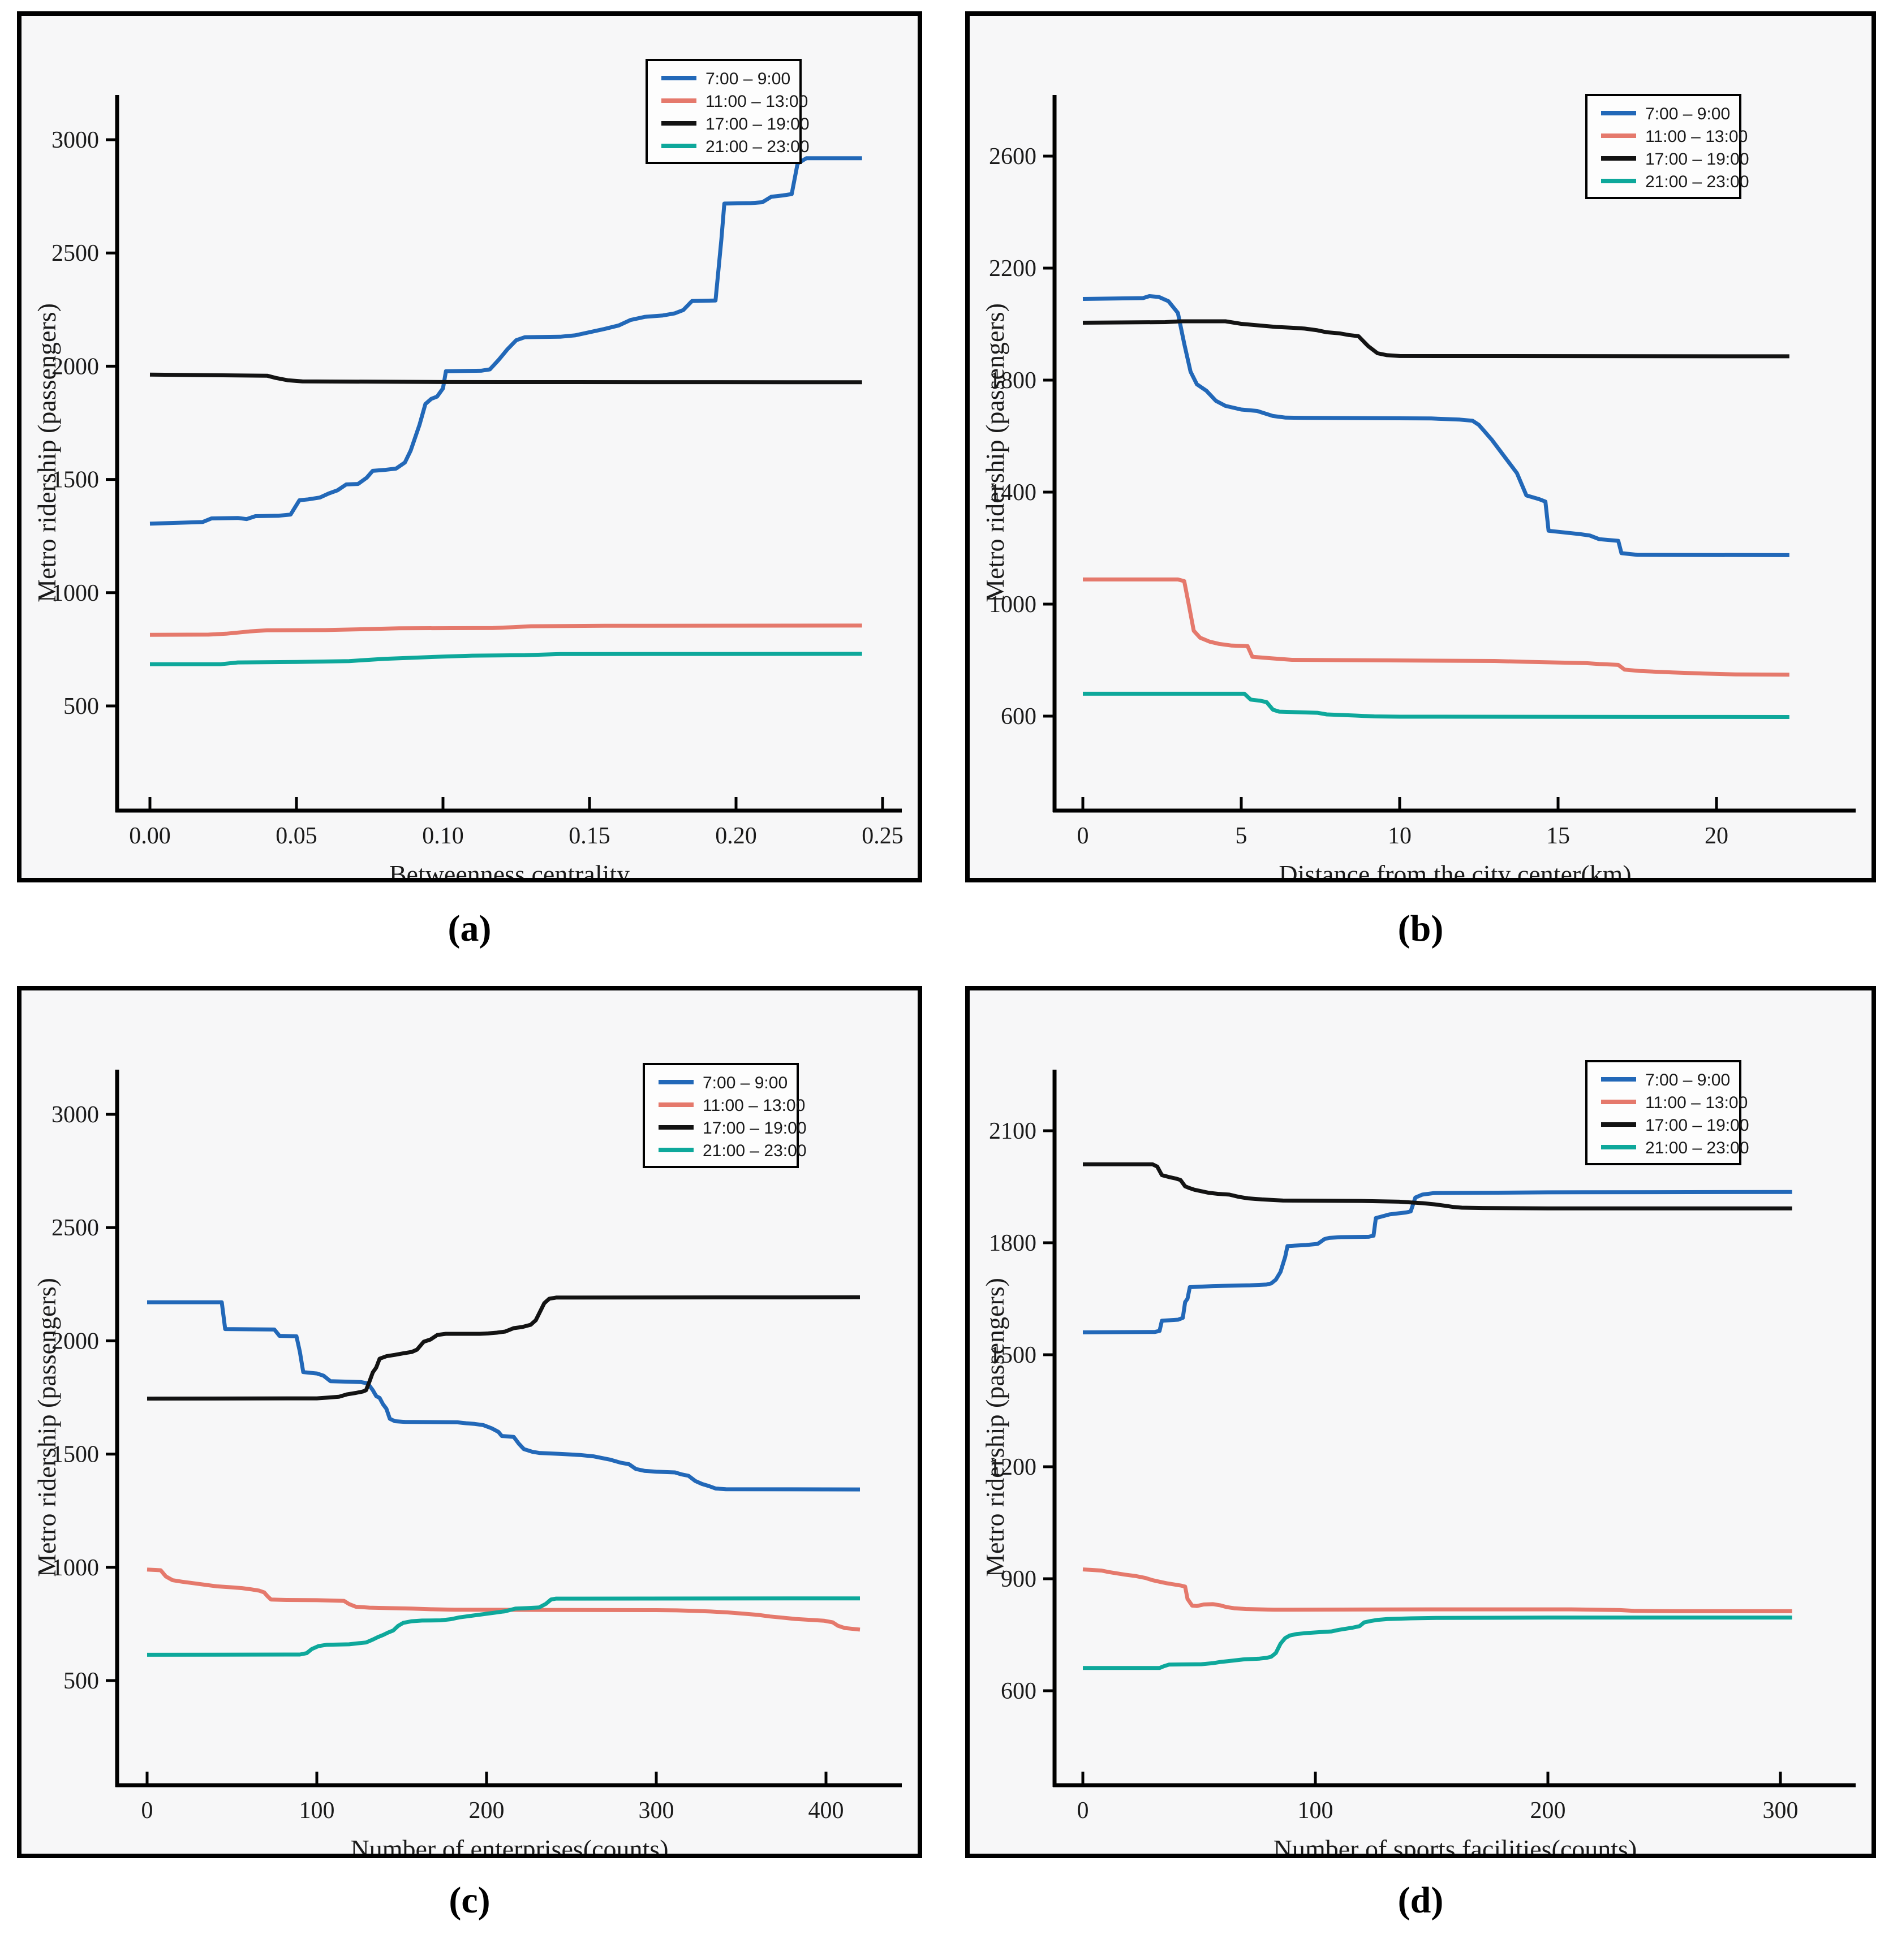 The width and height of the screenshot is (1893, 1960). I want to click on x-tick-label: 0.25, so click(883, 836).